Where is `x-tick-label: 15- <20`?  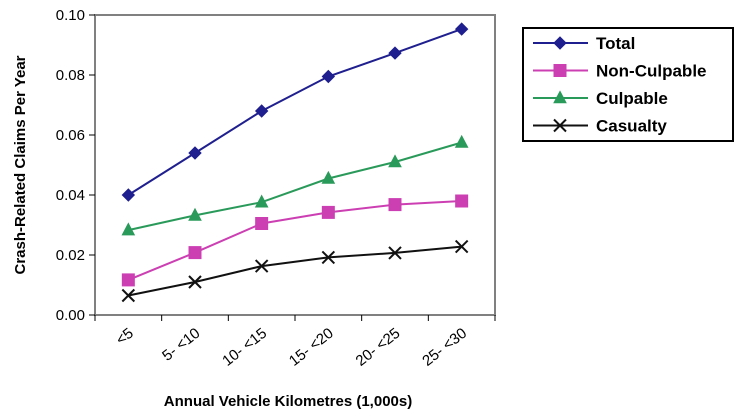 x-tick-label: 15- <20 is located at coordinates (311, 347).